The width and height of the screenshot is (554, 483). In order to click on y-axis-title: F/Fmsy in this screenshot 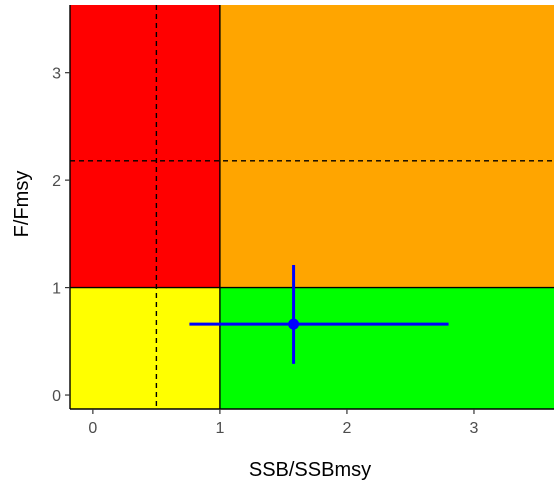, I will do `click(22, 204)`.